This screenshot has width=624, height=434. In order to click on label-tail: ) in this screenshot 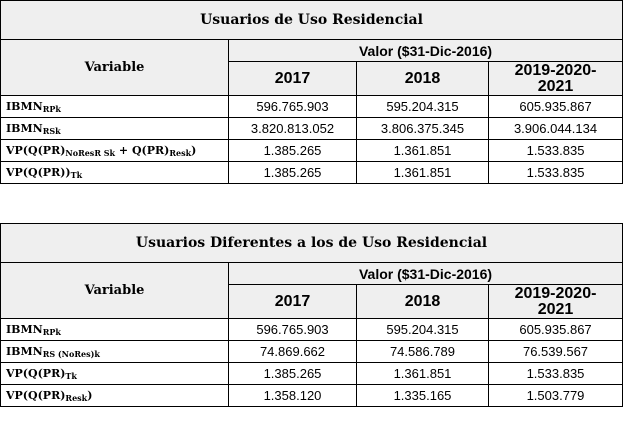, I will do `click(90, 395)`.